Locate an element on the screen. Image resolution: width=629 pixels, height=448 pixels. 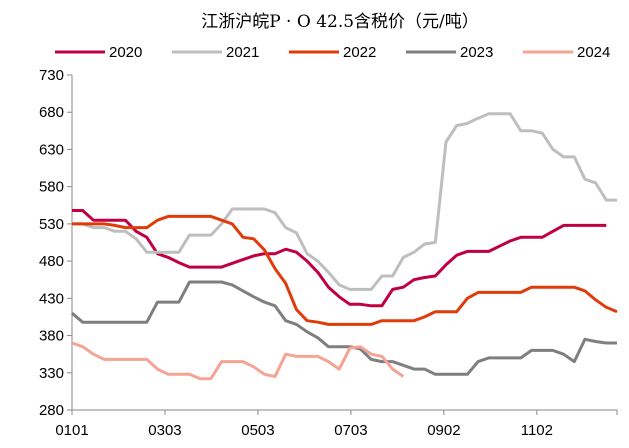
legend-label: 2020 is located at coordinates (125, 52).